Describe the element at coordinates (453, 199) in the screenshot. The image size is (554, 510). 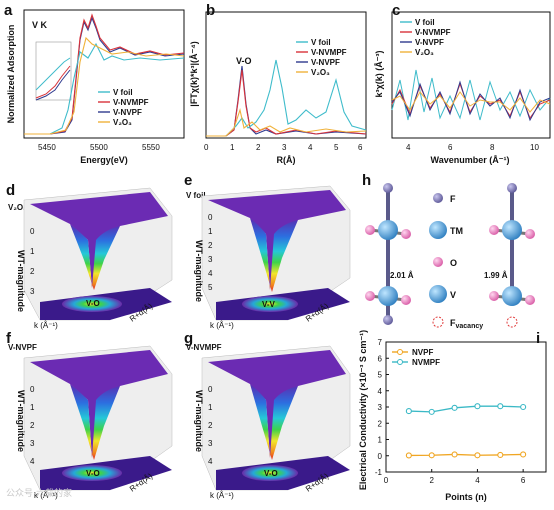
I see `legend-h-f: F` at that location.